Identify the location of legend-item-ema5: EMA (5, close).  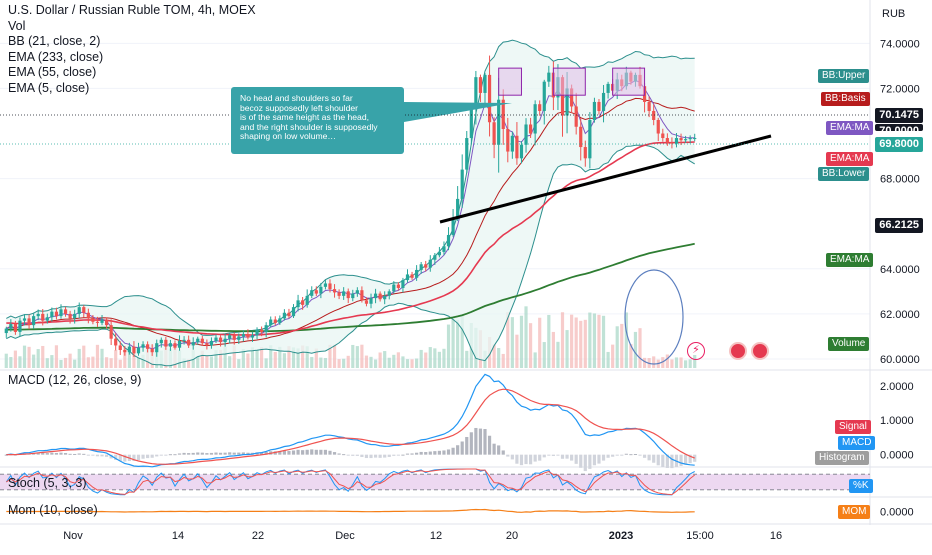
(49, 87).